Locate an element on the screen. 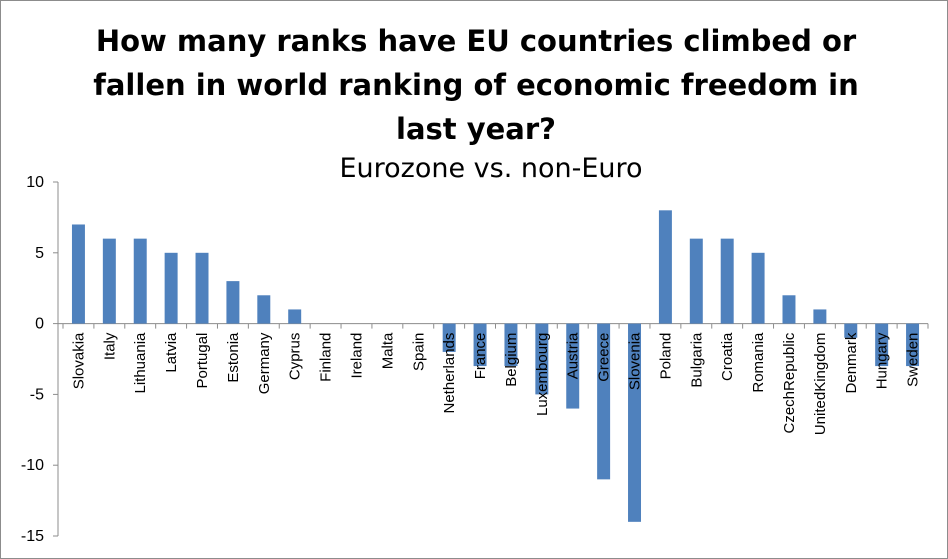 This screenshot has height=559, width=948. category-label: Croatia is located at coordinates (727, 356).